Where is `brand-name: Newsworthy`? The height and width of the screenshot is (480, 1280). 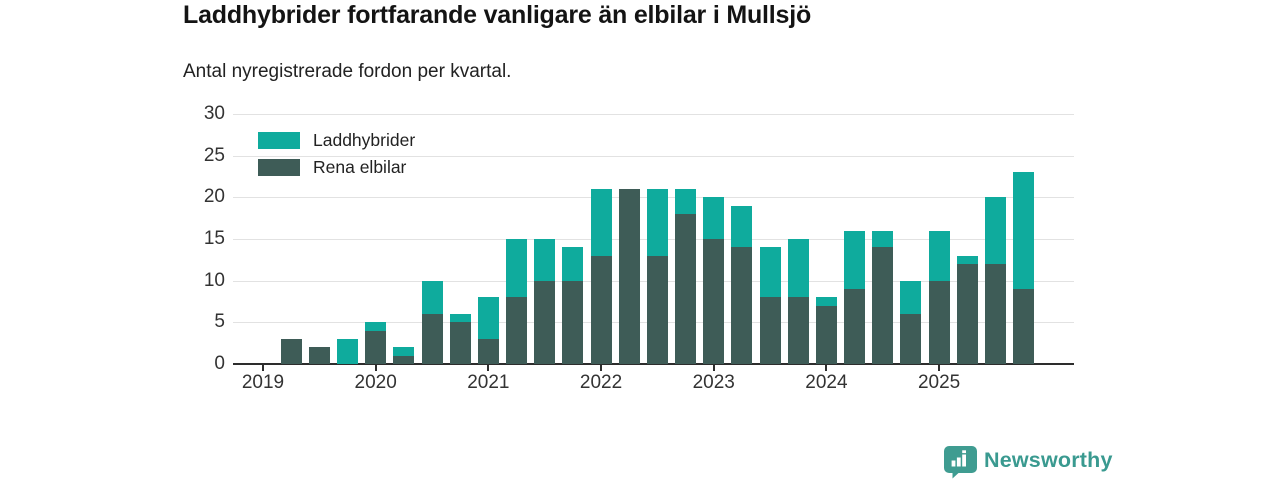
brand-name: Newsworthy is located at coordinates (1048, 460).